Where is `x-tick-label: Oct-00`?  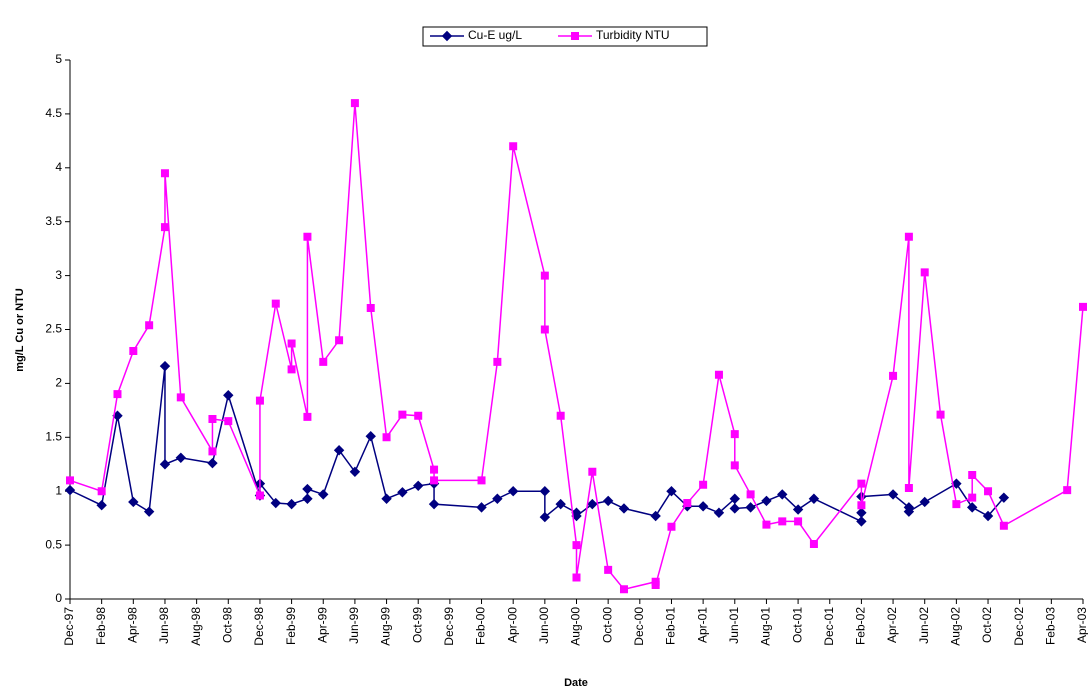
x-tick-label: Oct-00 is located at coordinates (607, 625).